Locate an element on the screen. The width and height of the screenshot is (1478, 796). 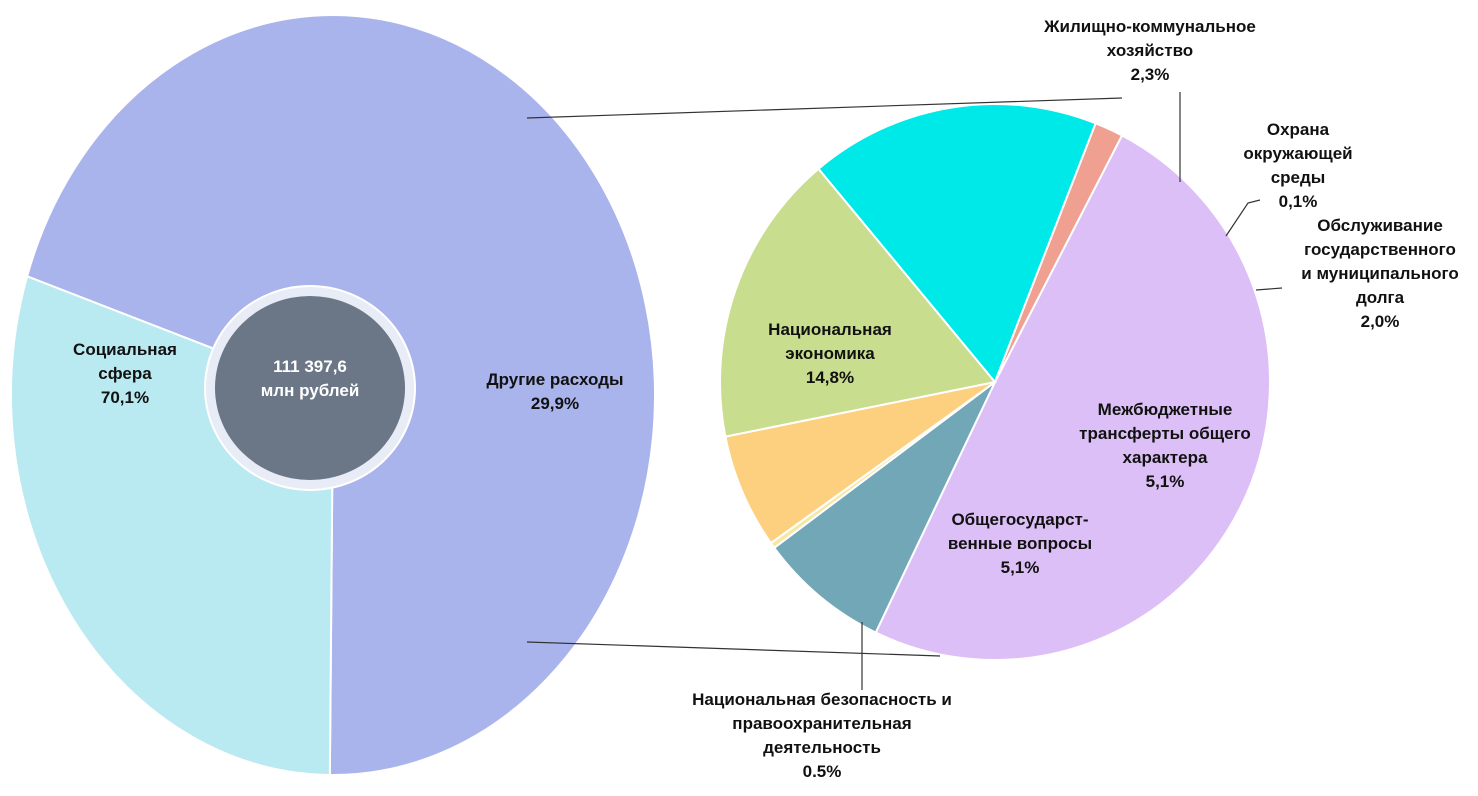
slice-value: 14,8% is located at coordinates (830, 377).